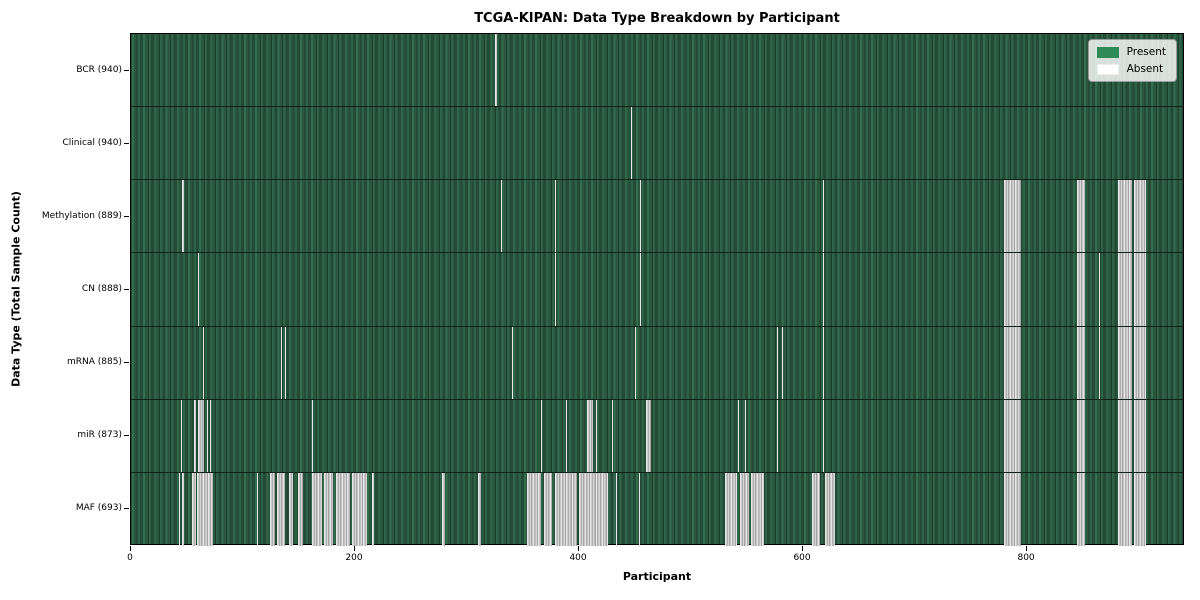 Image resolution: width=1200 pixels, height=600 pixels. What do you see at coordinates (657, 363) in the screenshot?
I see `heatmap-row-mrna` at bounding box center [657, 363].